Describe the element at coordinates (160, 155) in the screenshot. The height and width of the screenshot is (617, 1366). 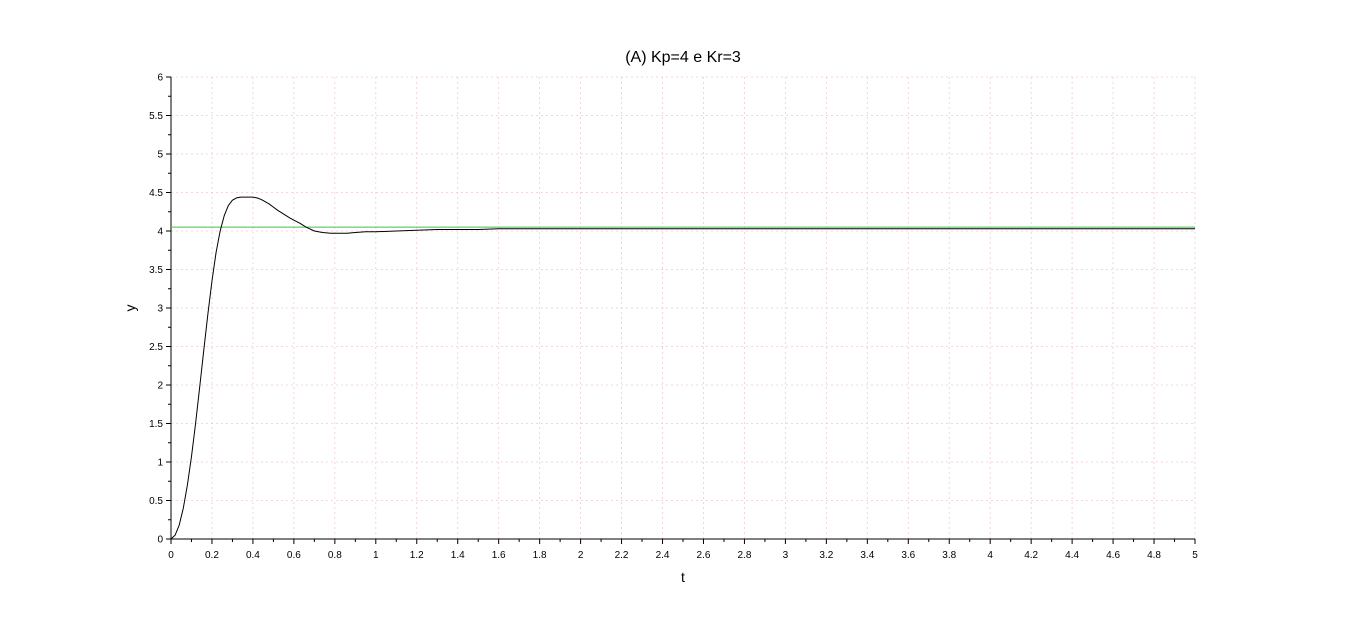
I see `y-tick-label: 5` at that location.